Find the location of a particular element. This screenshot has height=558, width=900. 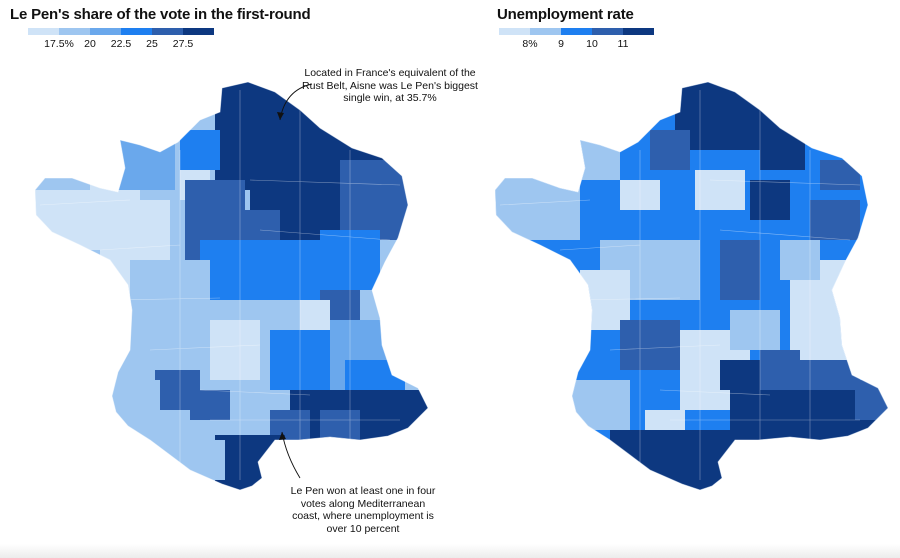

legend-tick-label: 10 is located at coordinates (592, 44).